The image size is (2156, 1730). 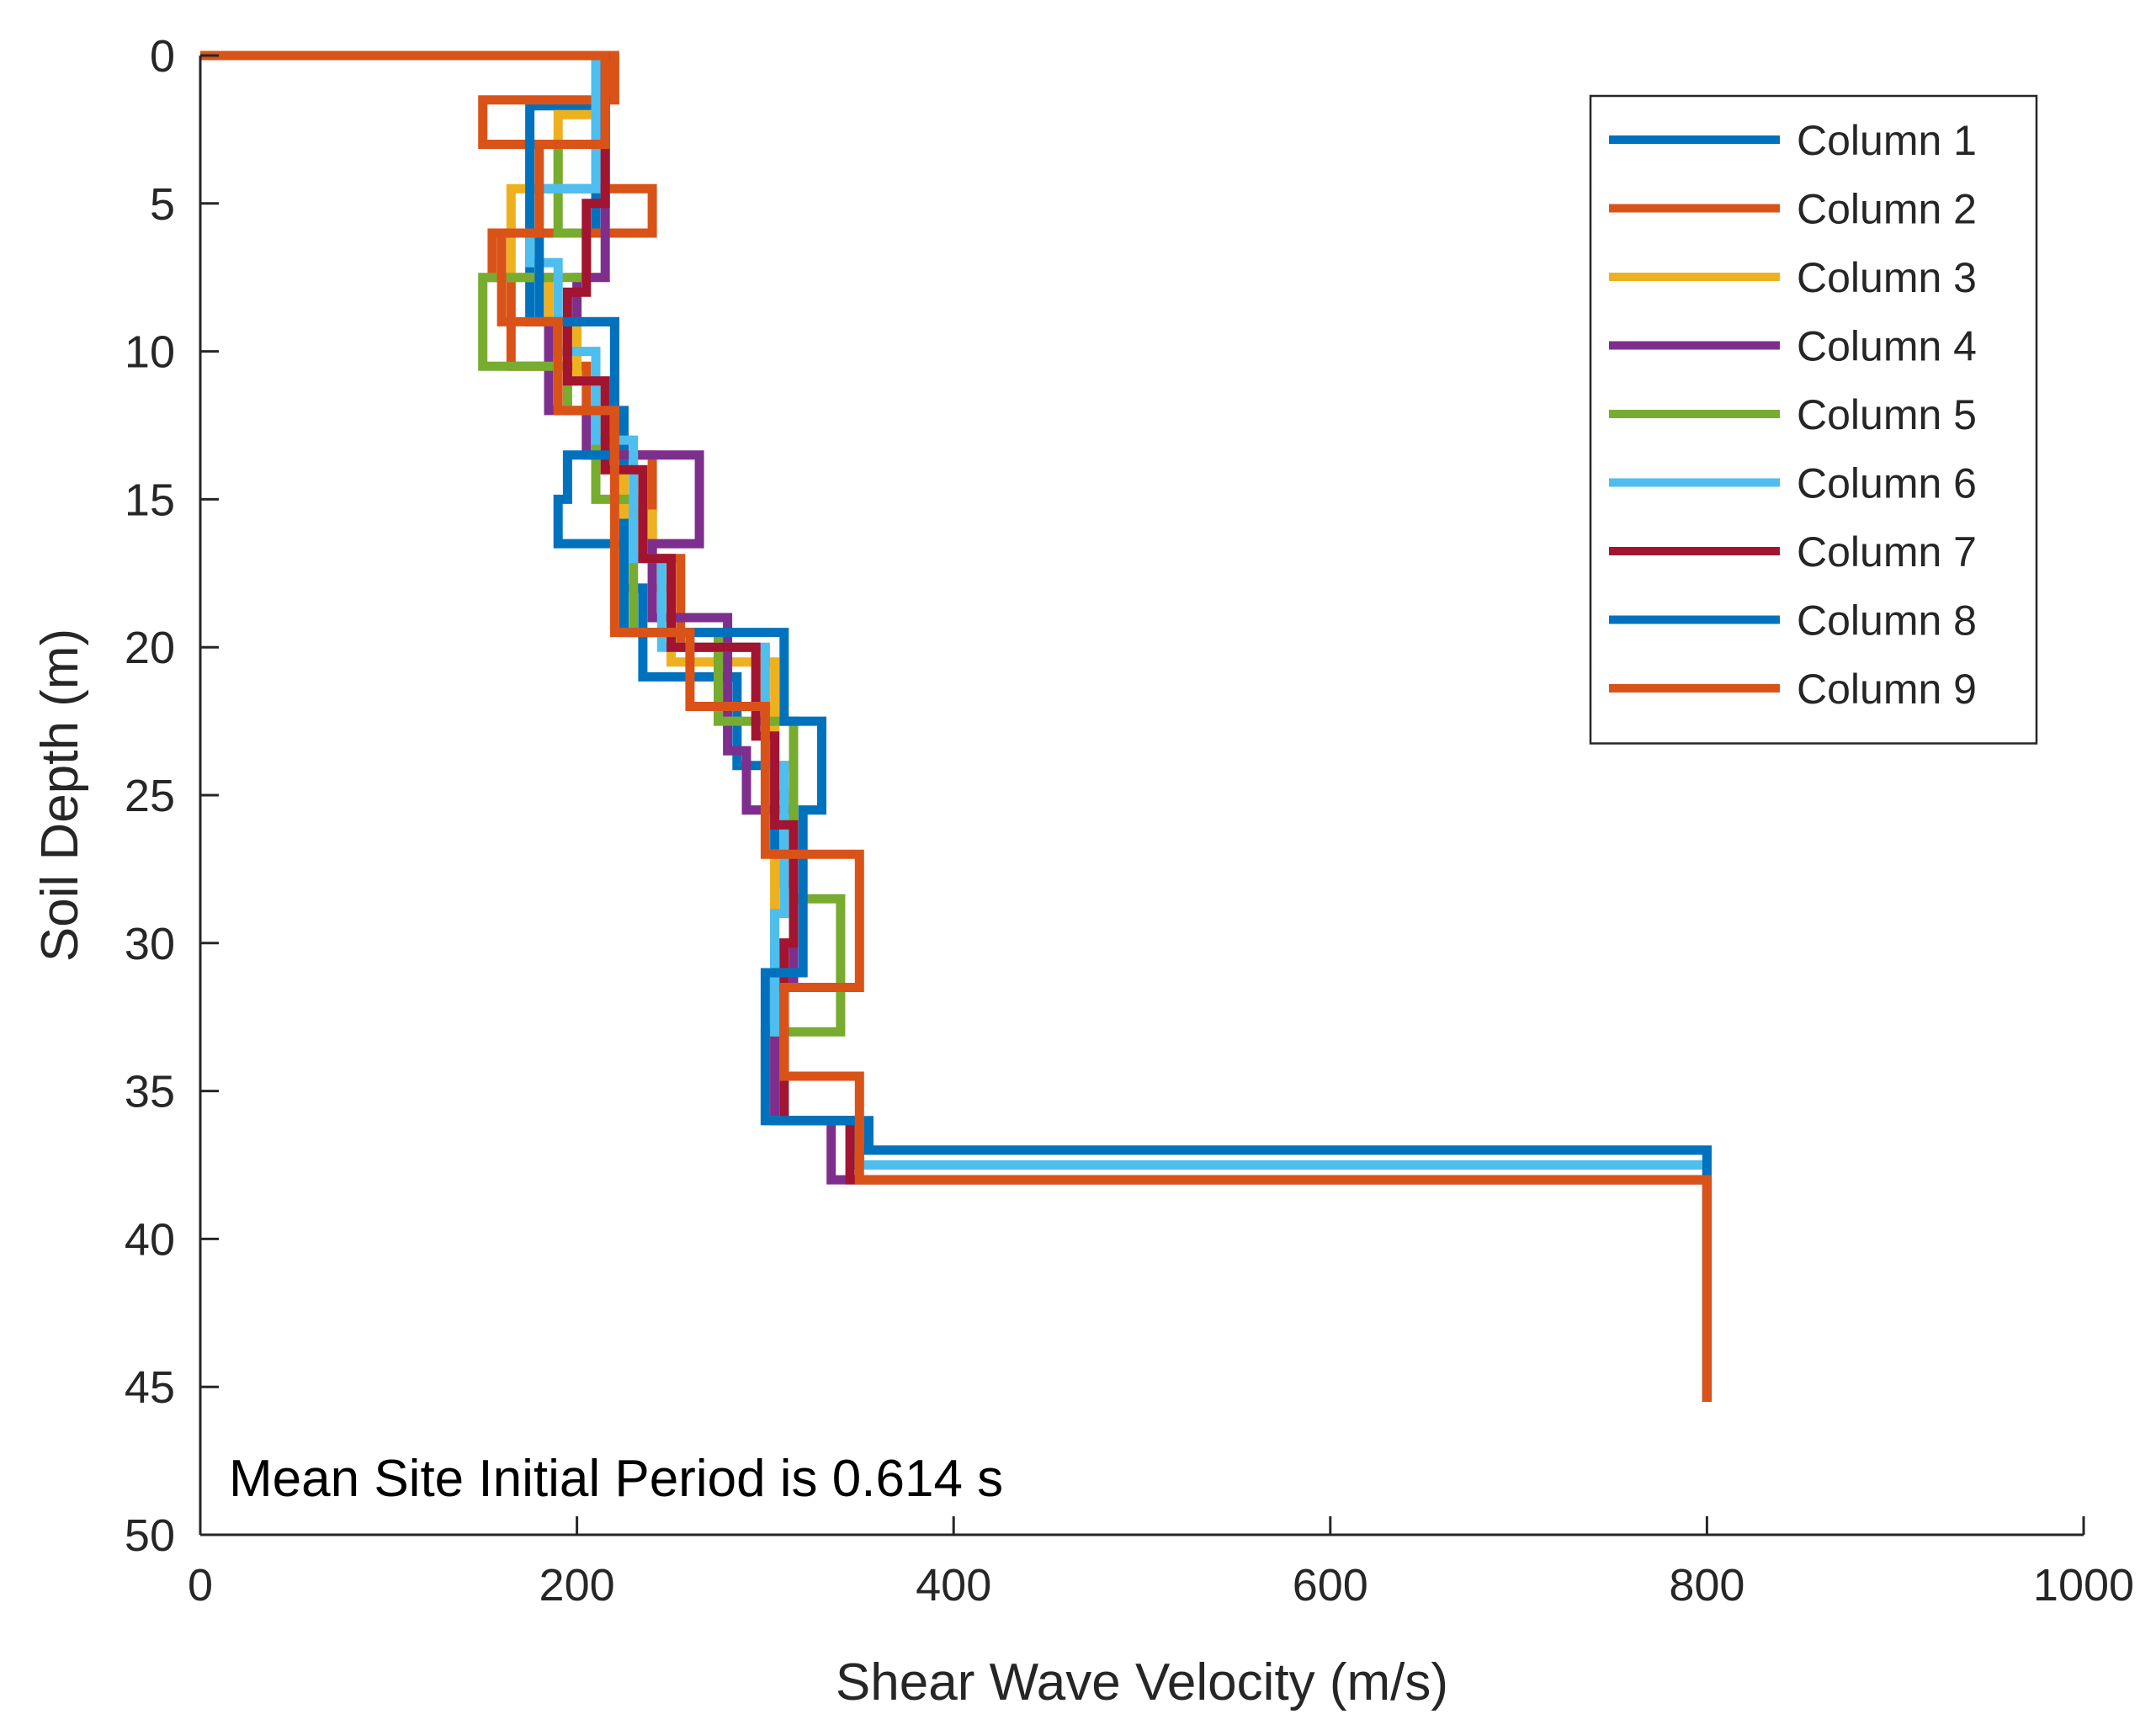 I want to click on y-ticks: 0 5 10 15 20 25 30 35 40 45 50, so click(x=172, y=796).